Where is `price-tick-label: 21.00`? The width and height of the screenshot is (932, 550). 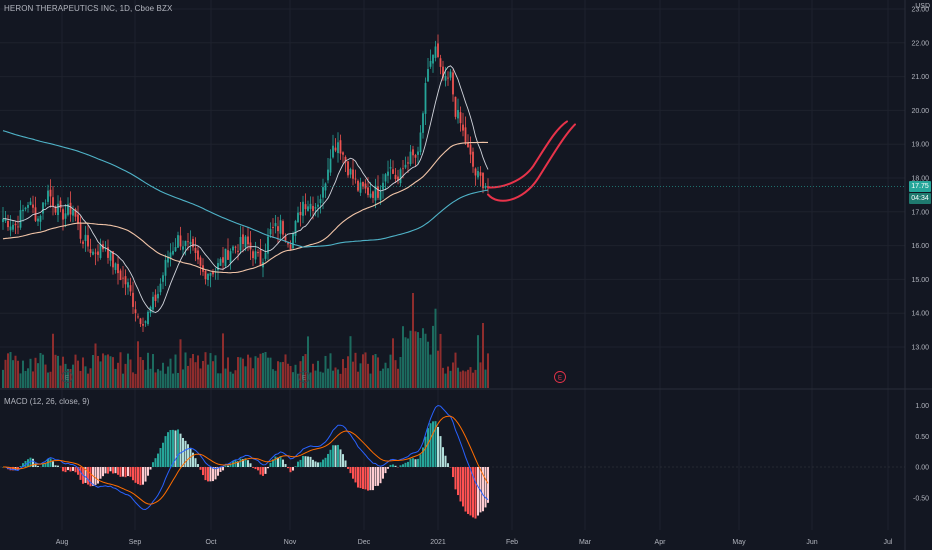 price-tick-label: 21.00 is located at coordinates (920, 77).